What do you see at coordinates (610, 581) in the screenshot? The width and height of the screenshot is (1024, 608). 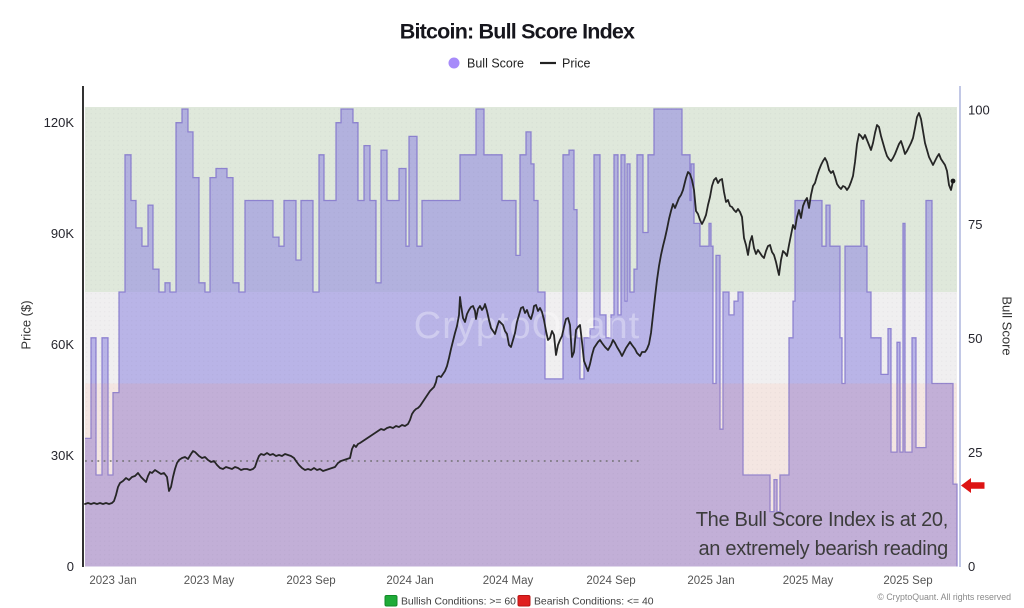 I see `svg-text: 2024 Sep` at bounding box center [610, 581].